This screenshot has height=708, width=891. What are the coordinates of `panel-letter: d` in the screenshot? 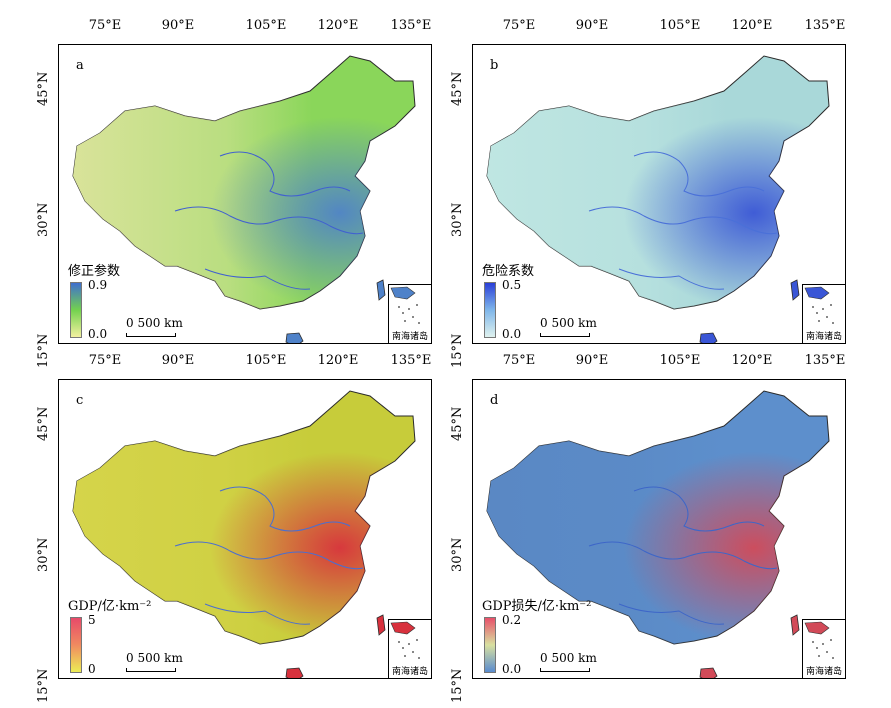 It's located at (494, 400).